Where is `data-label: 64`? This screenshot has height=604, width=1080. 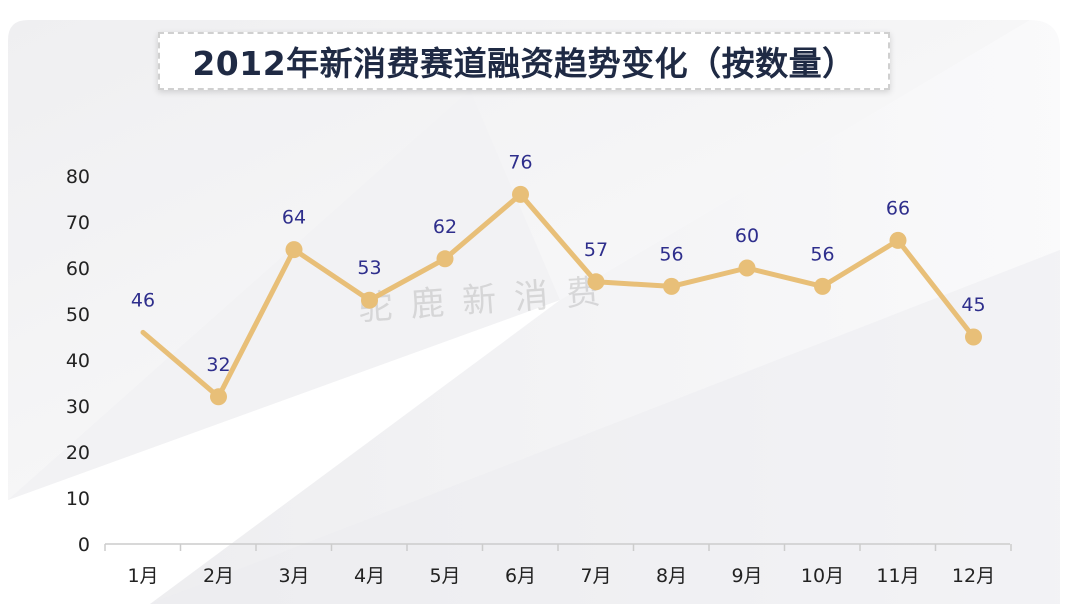 data-label: 64 is located at coordinates (294, 218).